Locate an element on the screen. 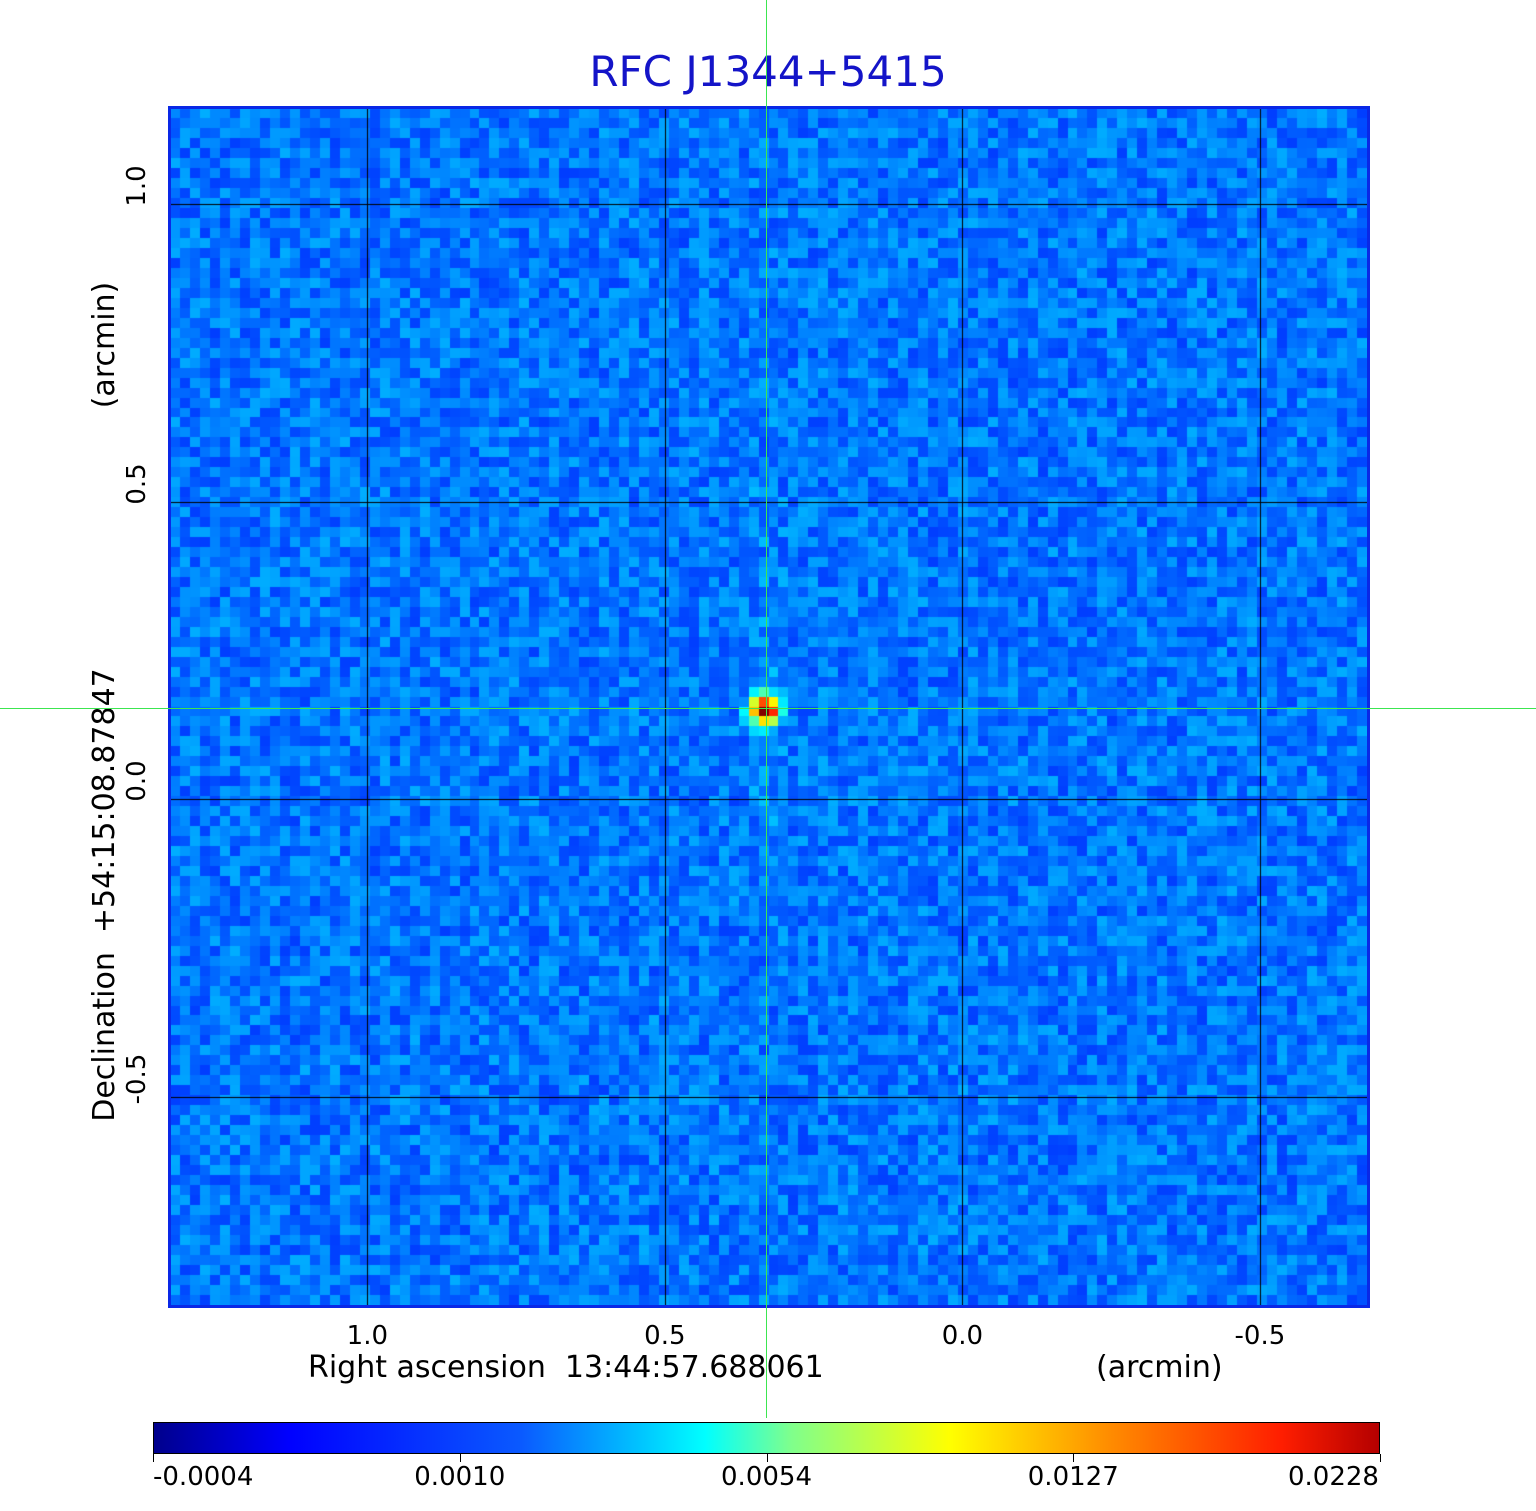 The width and height of the screenshot is (1536, 1511). colorbar-tick-label: 0.0054 is located at coordinates (766, 1477).